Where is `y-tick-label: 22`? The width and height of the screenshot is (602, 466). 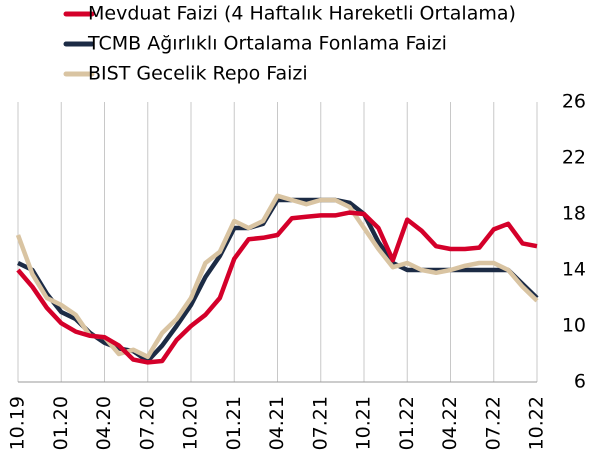 y-tick-label: 22 is located at coordinates (574, 158).